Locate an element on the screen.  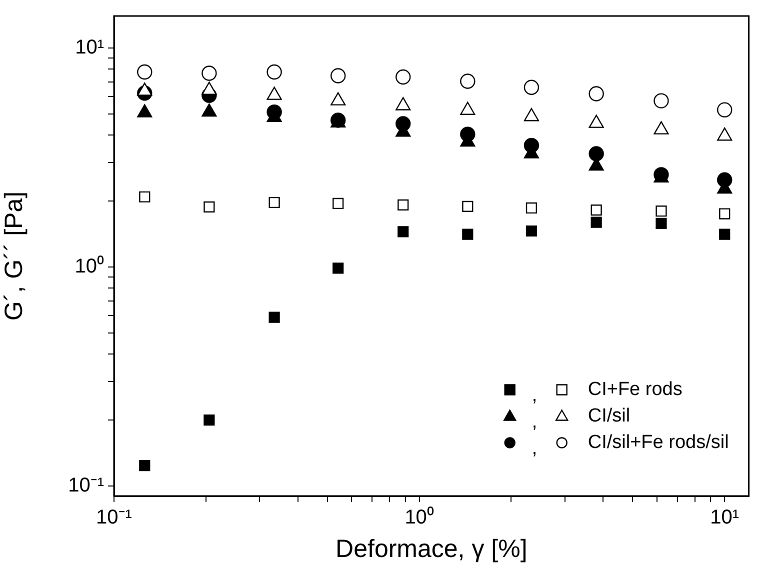
legend-label: CI/sil+Fe rods/sil is located at coordinates (658, 442).